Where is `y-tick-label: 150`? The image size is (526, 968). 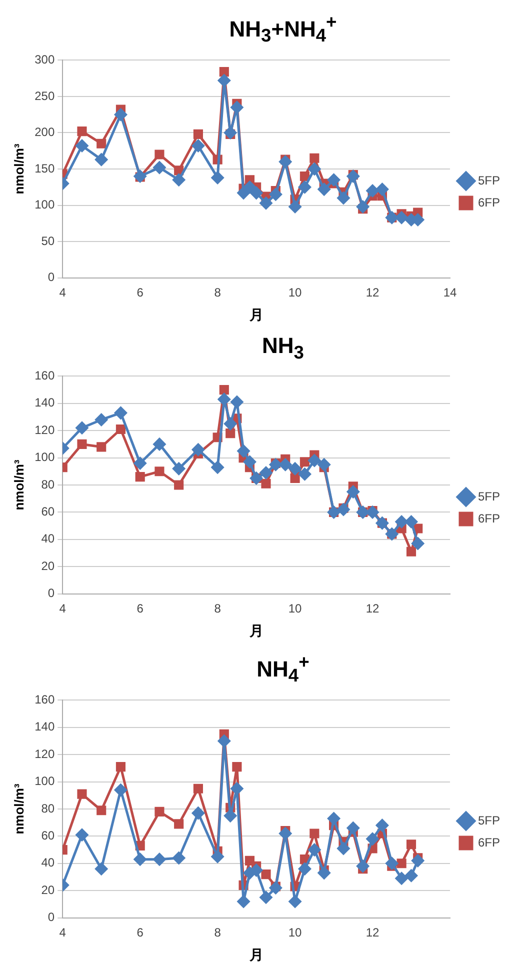
y-tick-label: 150 is located at coordinates (44, 168).